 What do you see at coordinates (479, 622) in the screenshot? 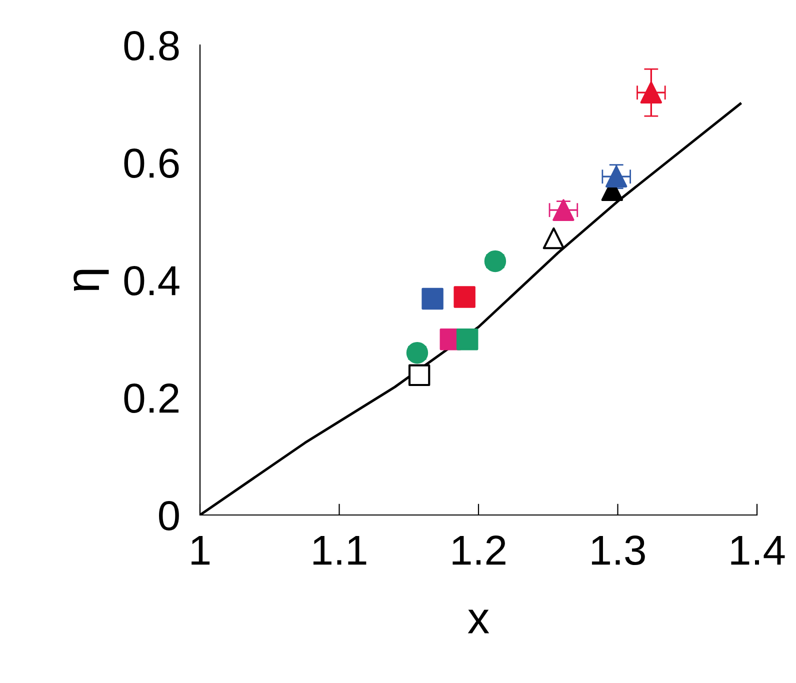
I see `x-axis-title: x` at bounding box center [479, 622].